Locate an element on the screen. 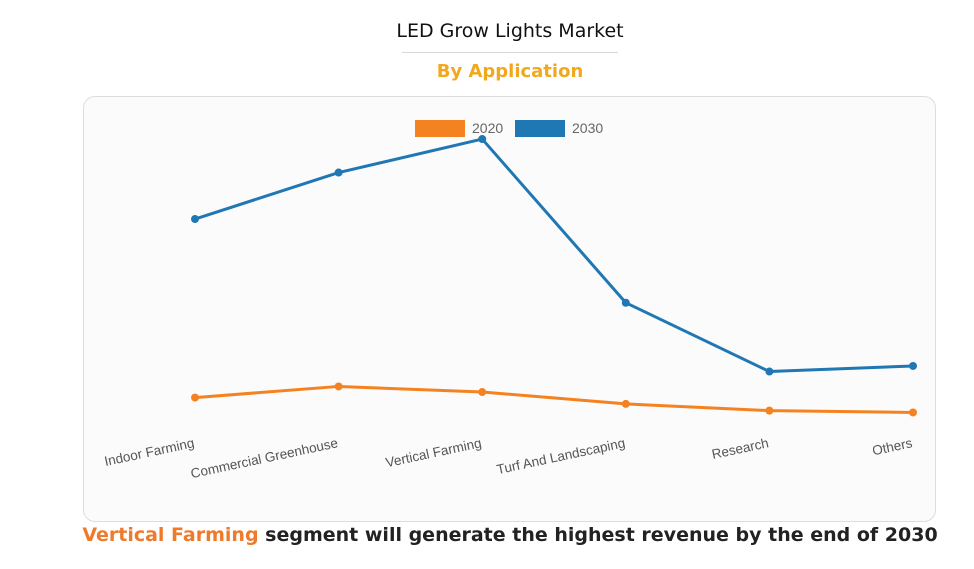 Image resolution: width=974 pixels, height=569 pixels. x-tick-label: Vertical Farming is located at coordinates (433, 452).